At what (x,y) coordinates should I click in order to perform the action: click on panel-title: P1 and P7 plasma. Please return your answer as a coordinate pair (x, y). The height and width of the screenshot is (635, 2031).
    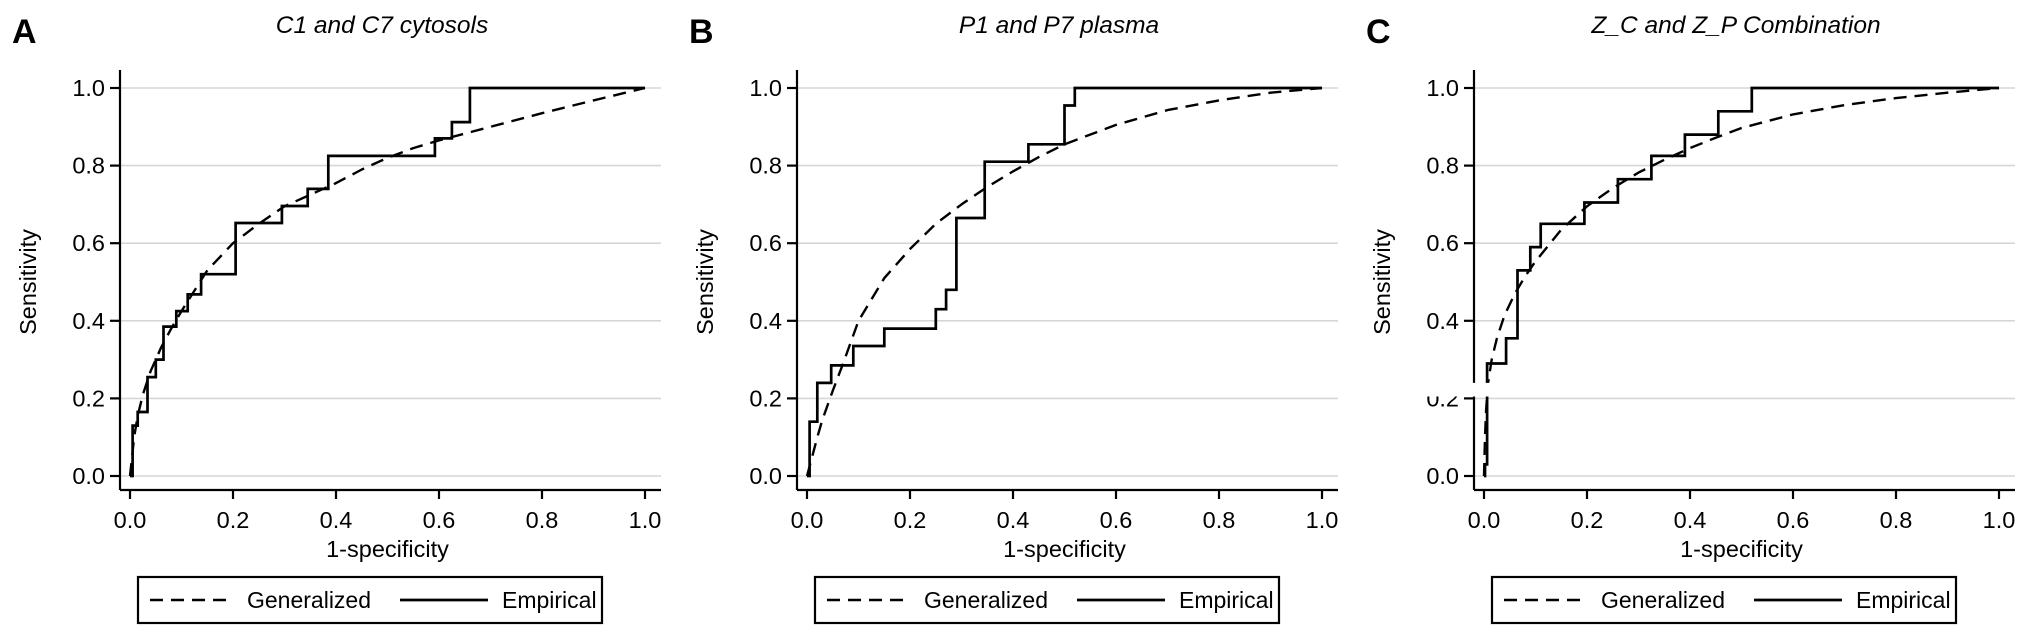
    Looking at the image, I should click on (1059, 25).